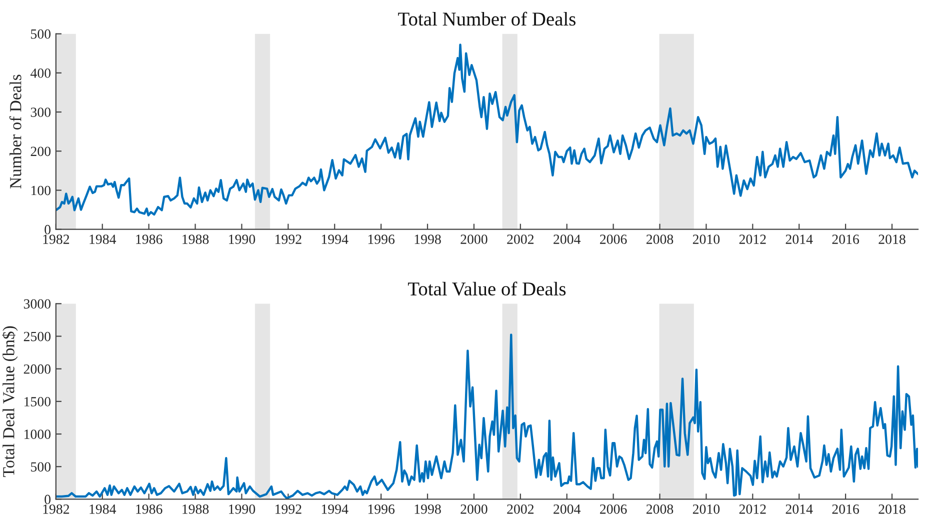 Image resolution: width=932 pixels, height=520 pixels. What do you see at coordinates (487, 19) in the screenshot?
I see `chart-title: Total Number of Deals` at bounding box center [487, 19].